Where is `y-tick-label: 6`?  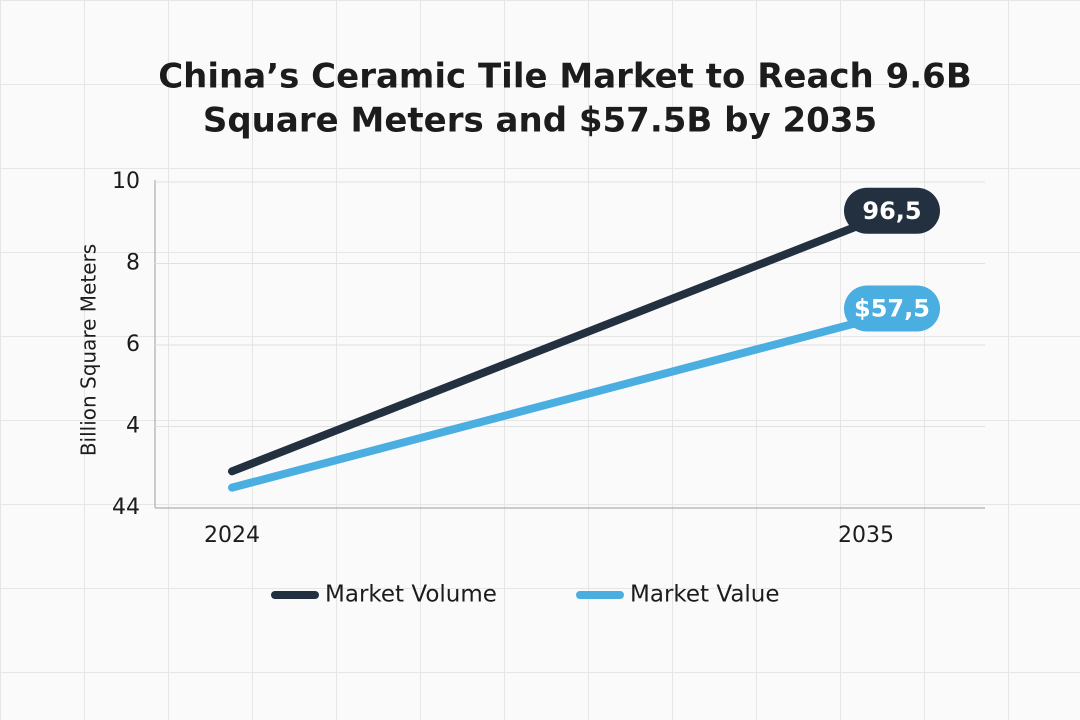
y-tick-label: 6 is located at coordinates (133, 344).